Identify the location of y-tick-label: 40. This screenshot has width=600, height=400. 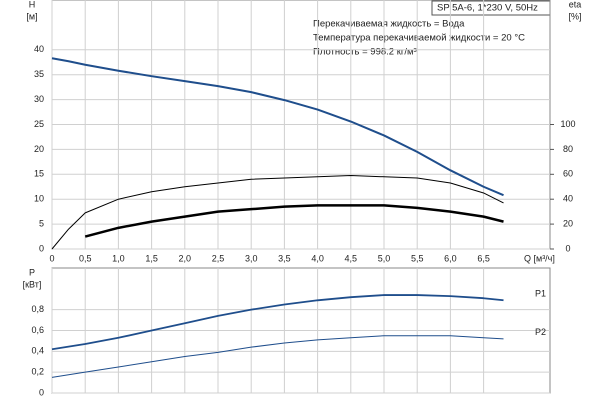
(39, 49).